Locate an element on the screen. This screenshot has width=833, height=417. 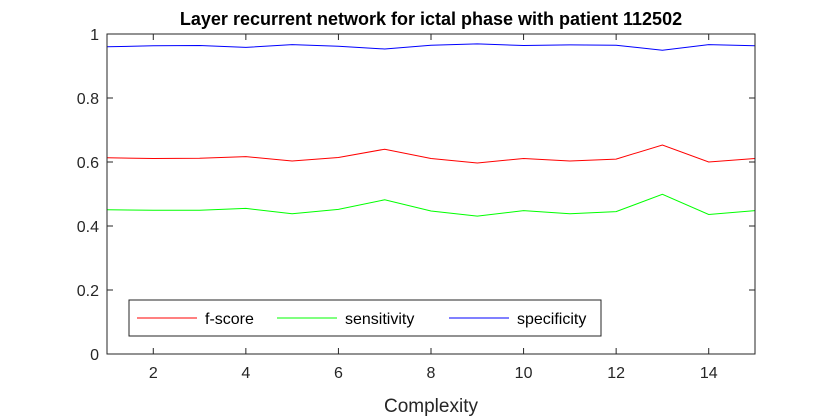
x-axis-label: Complexity is located at coordinates (431, 406).